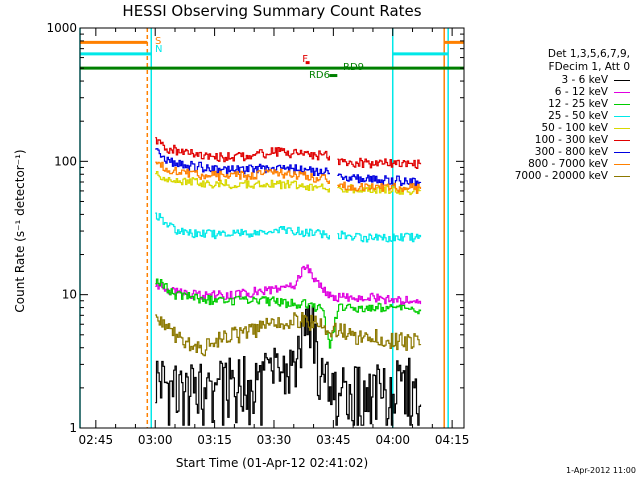 The height and width of the screenshot is (480, 640). I want to click on legend-label: 300 - 800 keV, so click(571, 152).